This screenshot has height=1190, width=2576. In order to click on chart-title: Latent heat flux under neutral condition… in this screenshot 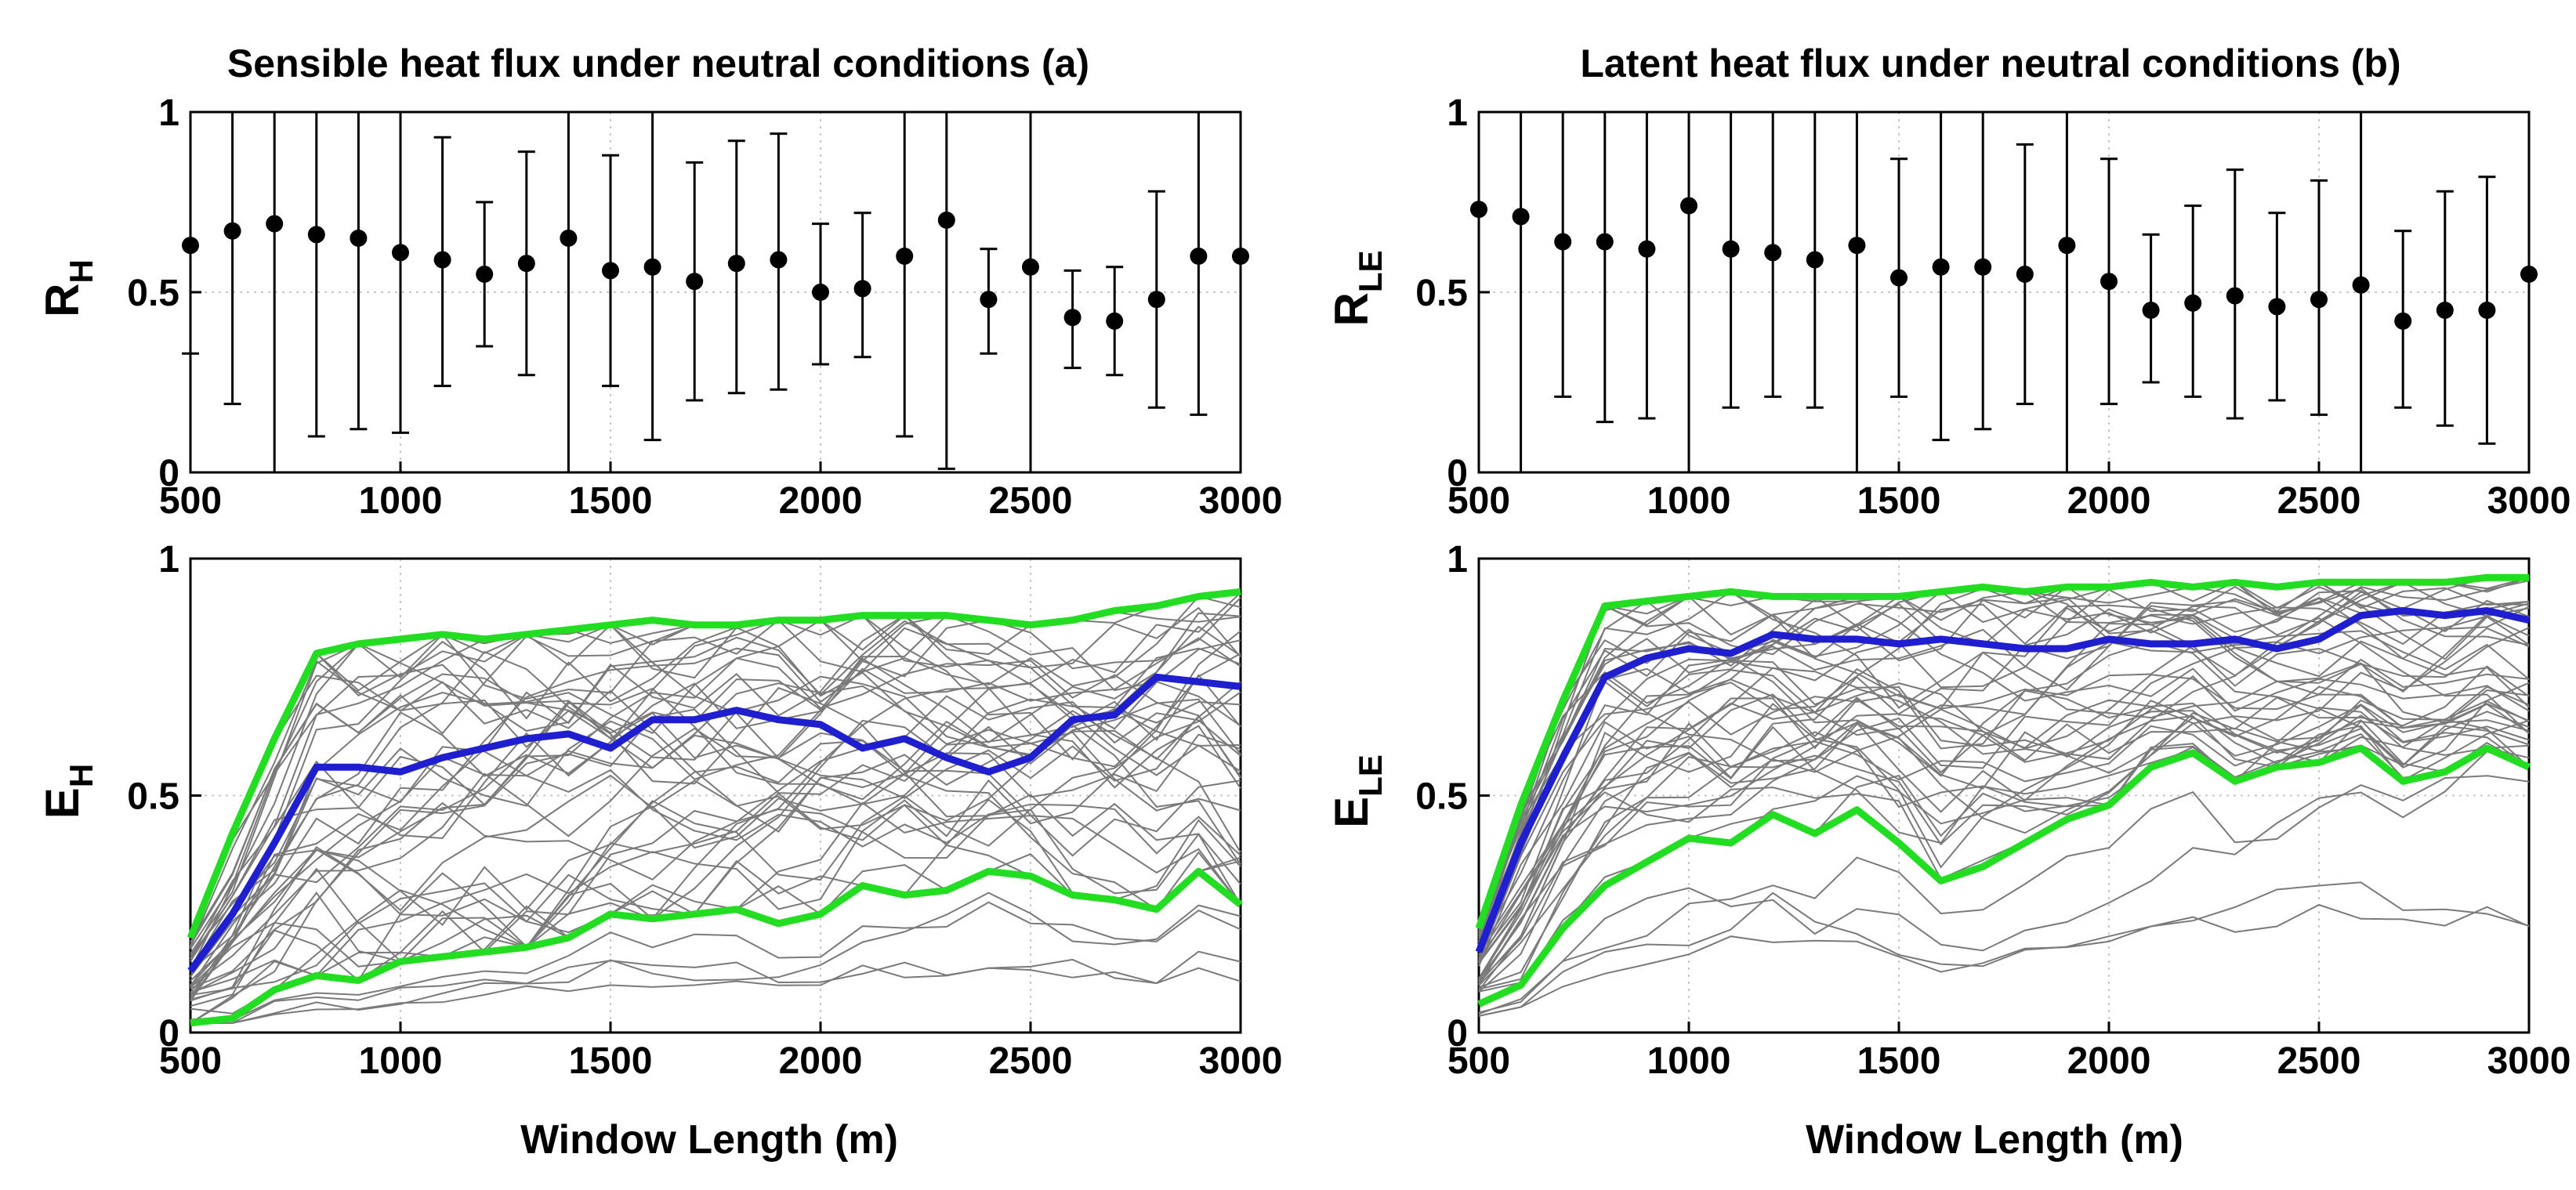, I will do `click(1990, 63)`.